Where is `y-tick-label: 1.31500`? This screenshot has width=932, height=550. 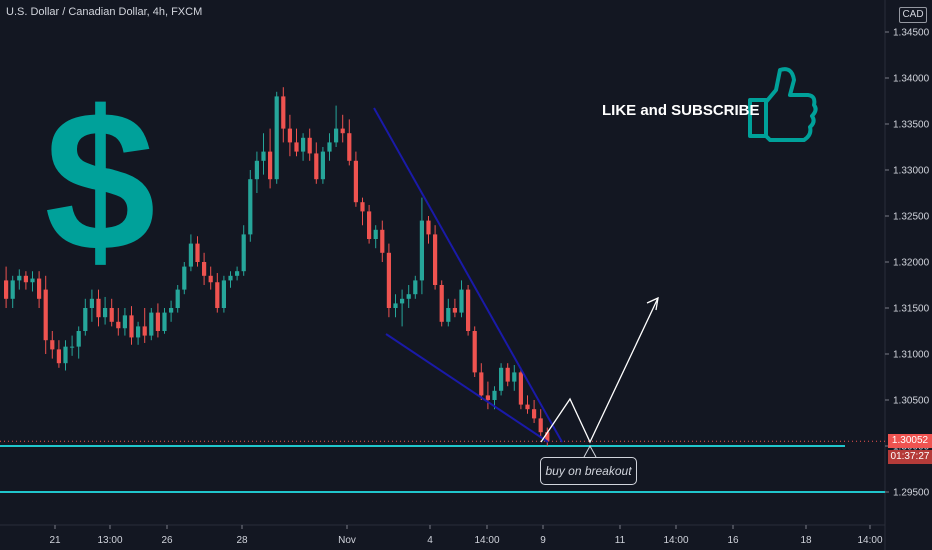 y-tick-label: 1.31500 is located at coordinates (911, 309).